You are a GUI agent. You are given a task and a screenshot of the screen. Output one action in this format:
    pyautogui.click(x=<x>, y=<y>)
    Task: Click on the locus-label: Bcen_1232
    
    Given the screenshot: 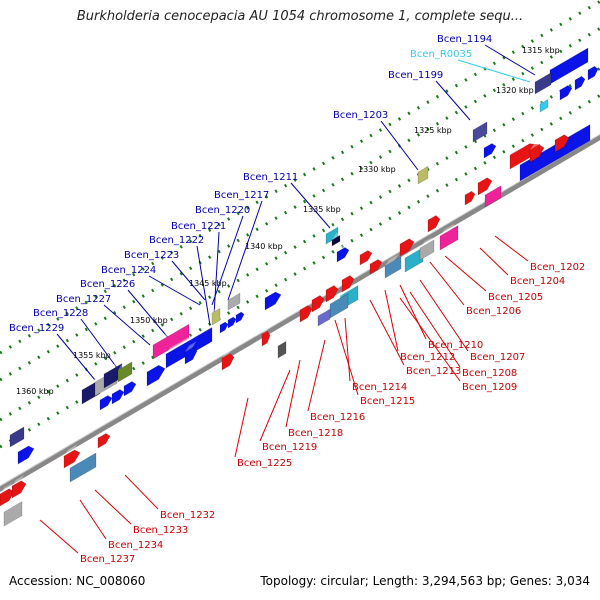 What is the action you would take?
    pyautogui.click(x=187, y=515)
    